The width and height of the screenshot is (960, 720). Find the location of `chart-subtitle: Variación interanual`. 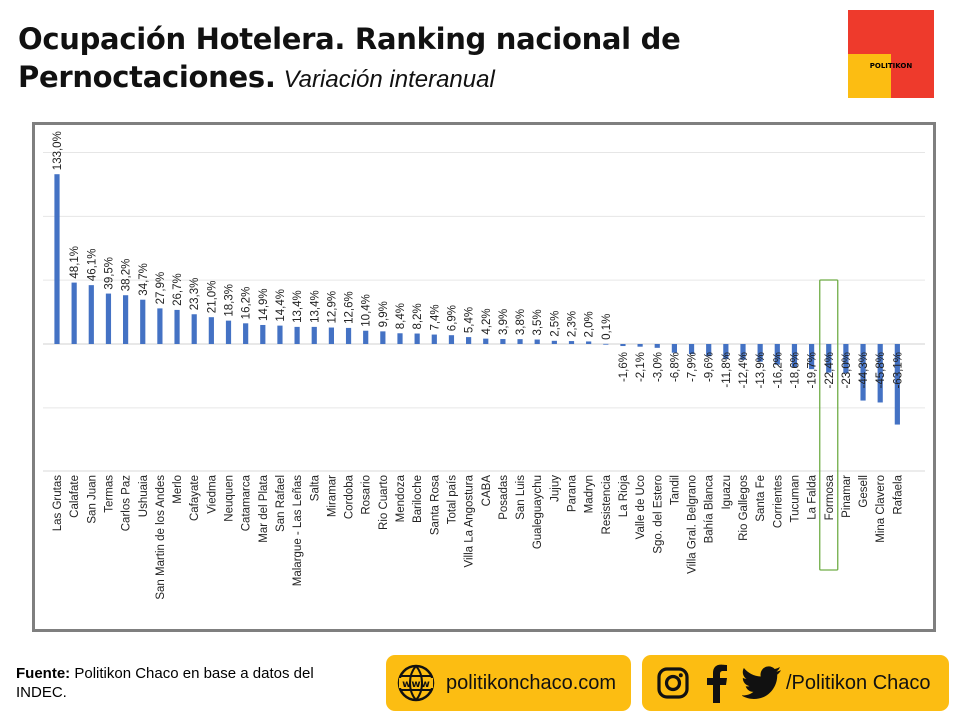

chart-subtitle: Variación interanual is located at coordinates (389, 79).